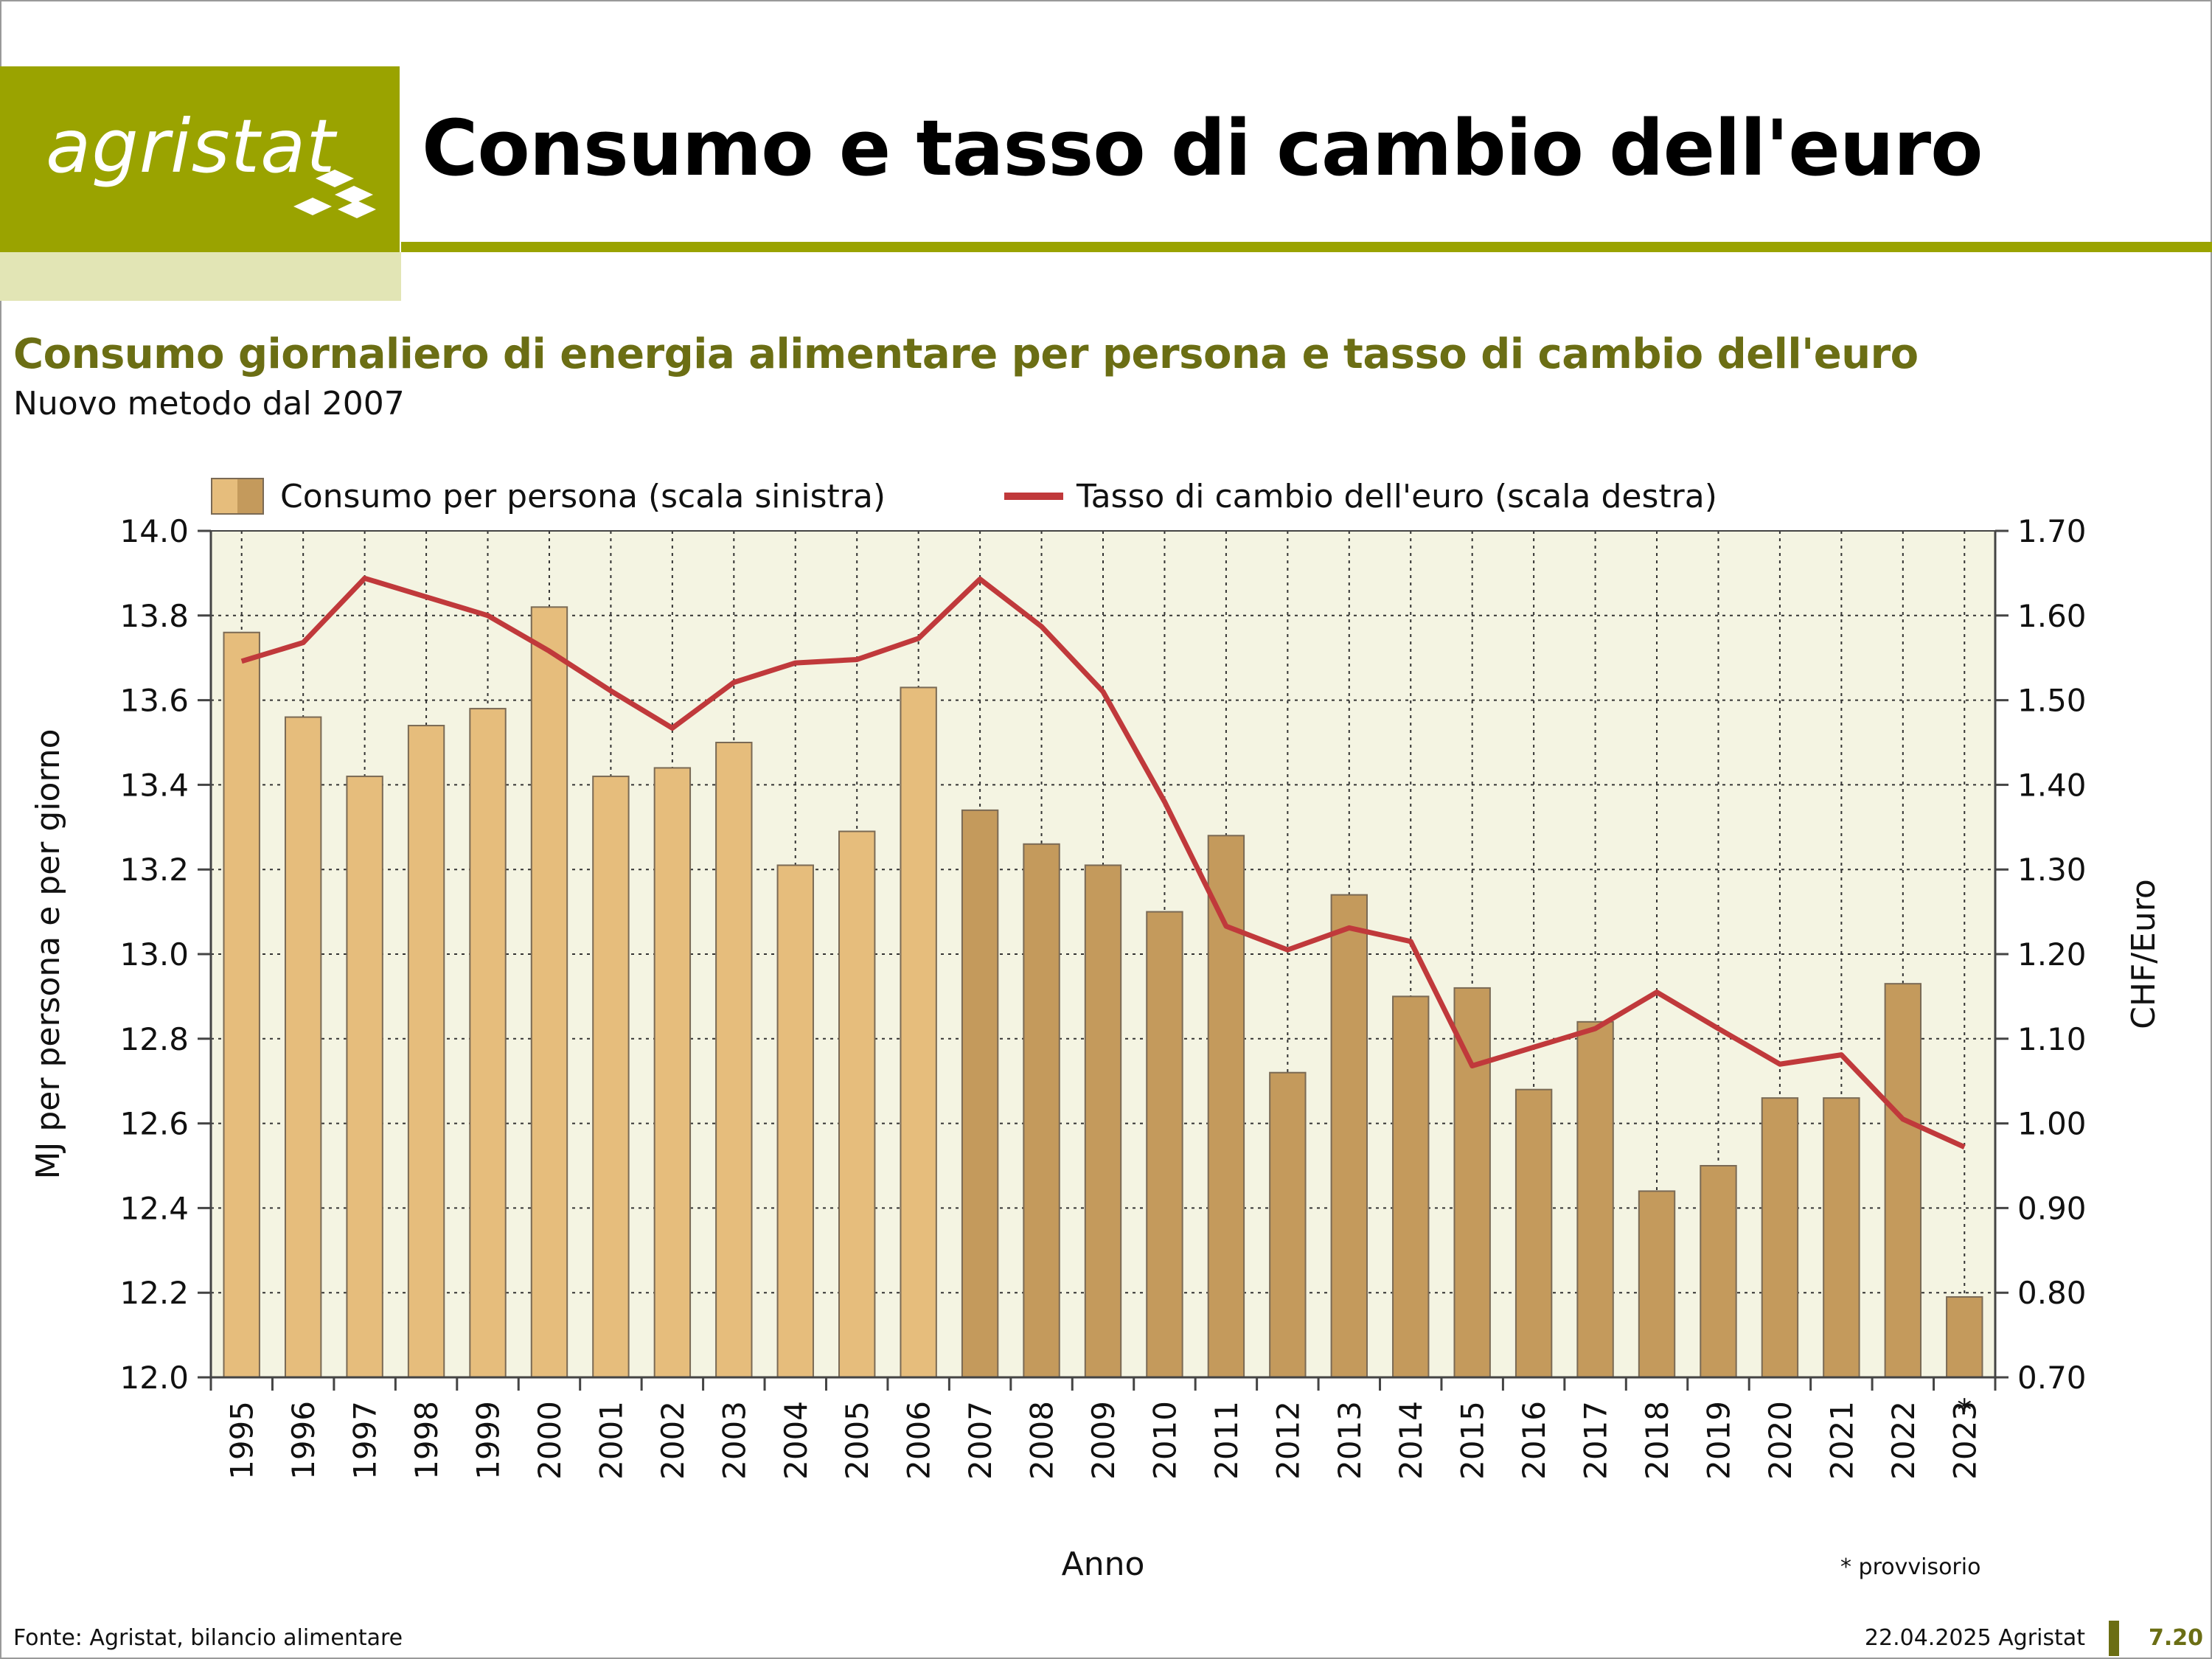  What do you see at coordinates (2052, 1208) in the screenshot?
I see `y-tick-label-right: 0.90` at bounding box center [2052, 1208].